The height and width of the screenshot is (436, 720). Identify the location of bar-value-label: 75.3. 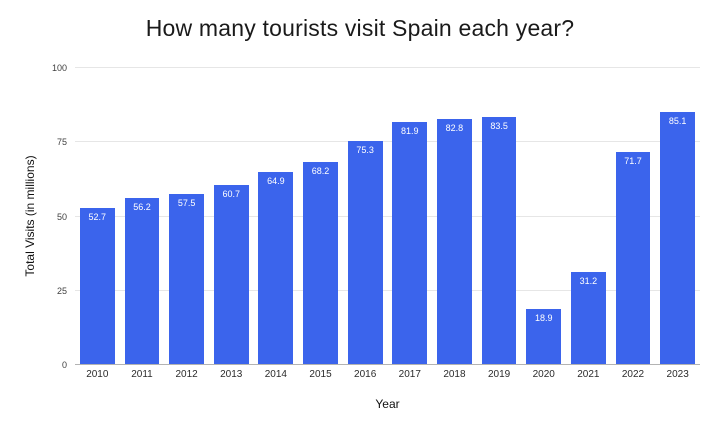
(365, 150).